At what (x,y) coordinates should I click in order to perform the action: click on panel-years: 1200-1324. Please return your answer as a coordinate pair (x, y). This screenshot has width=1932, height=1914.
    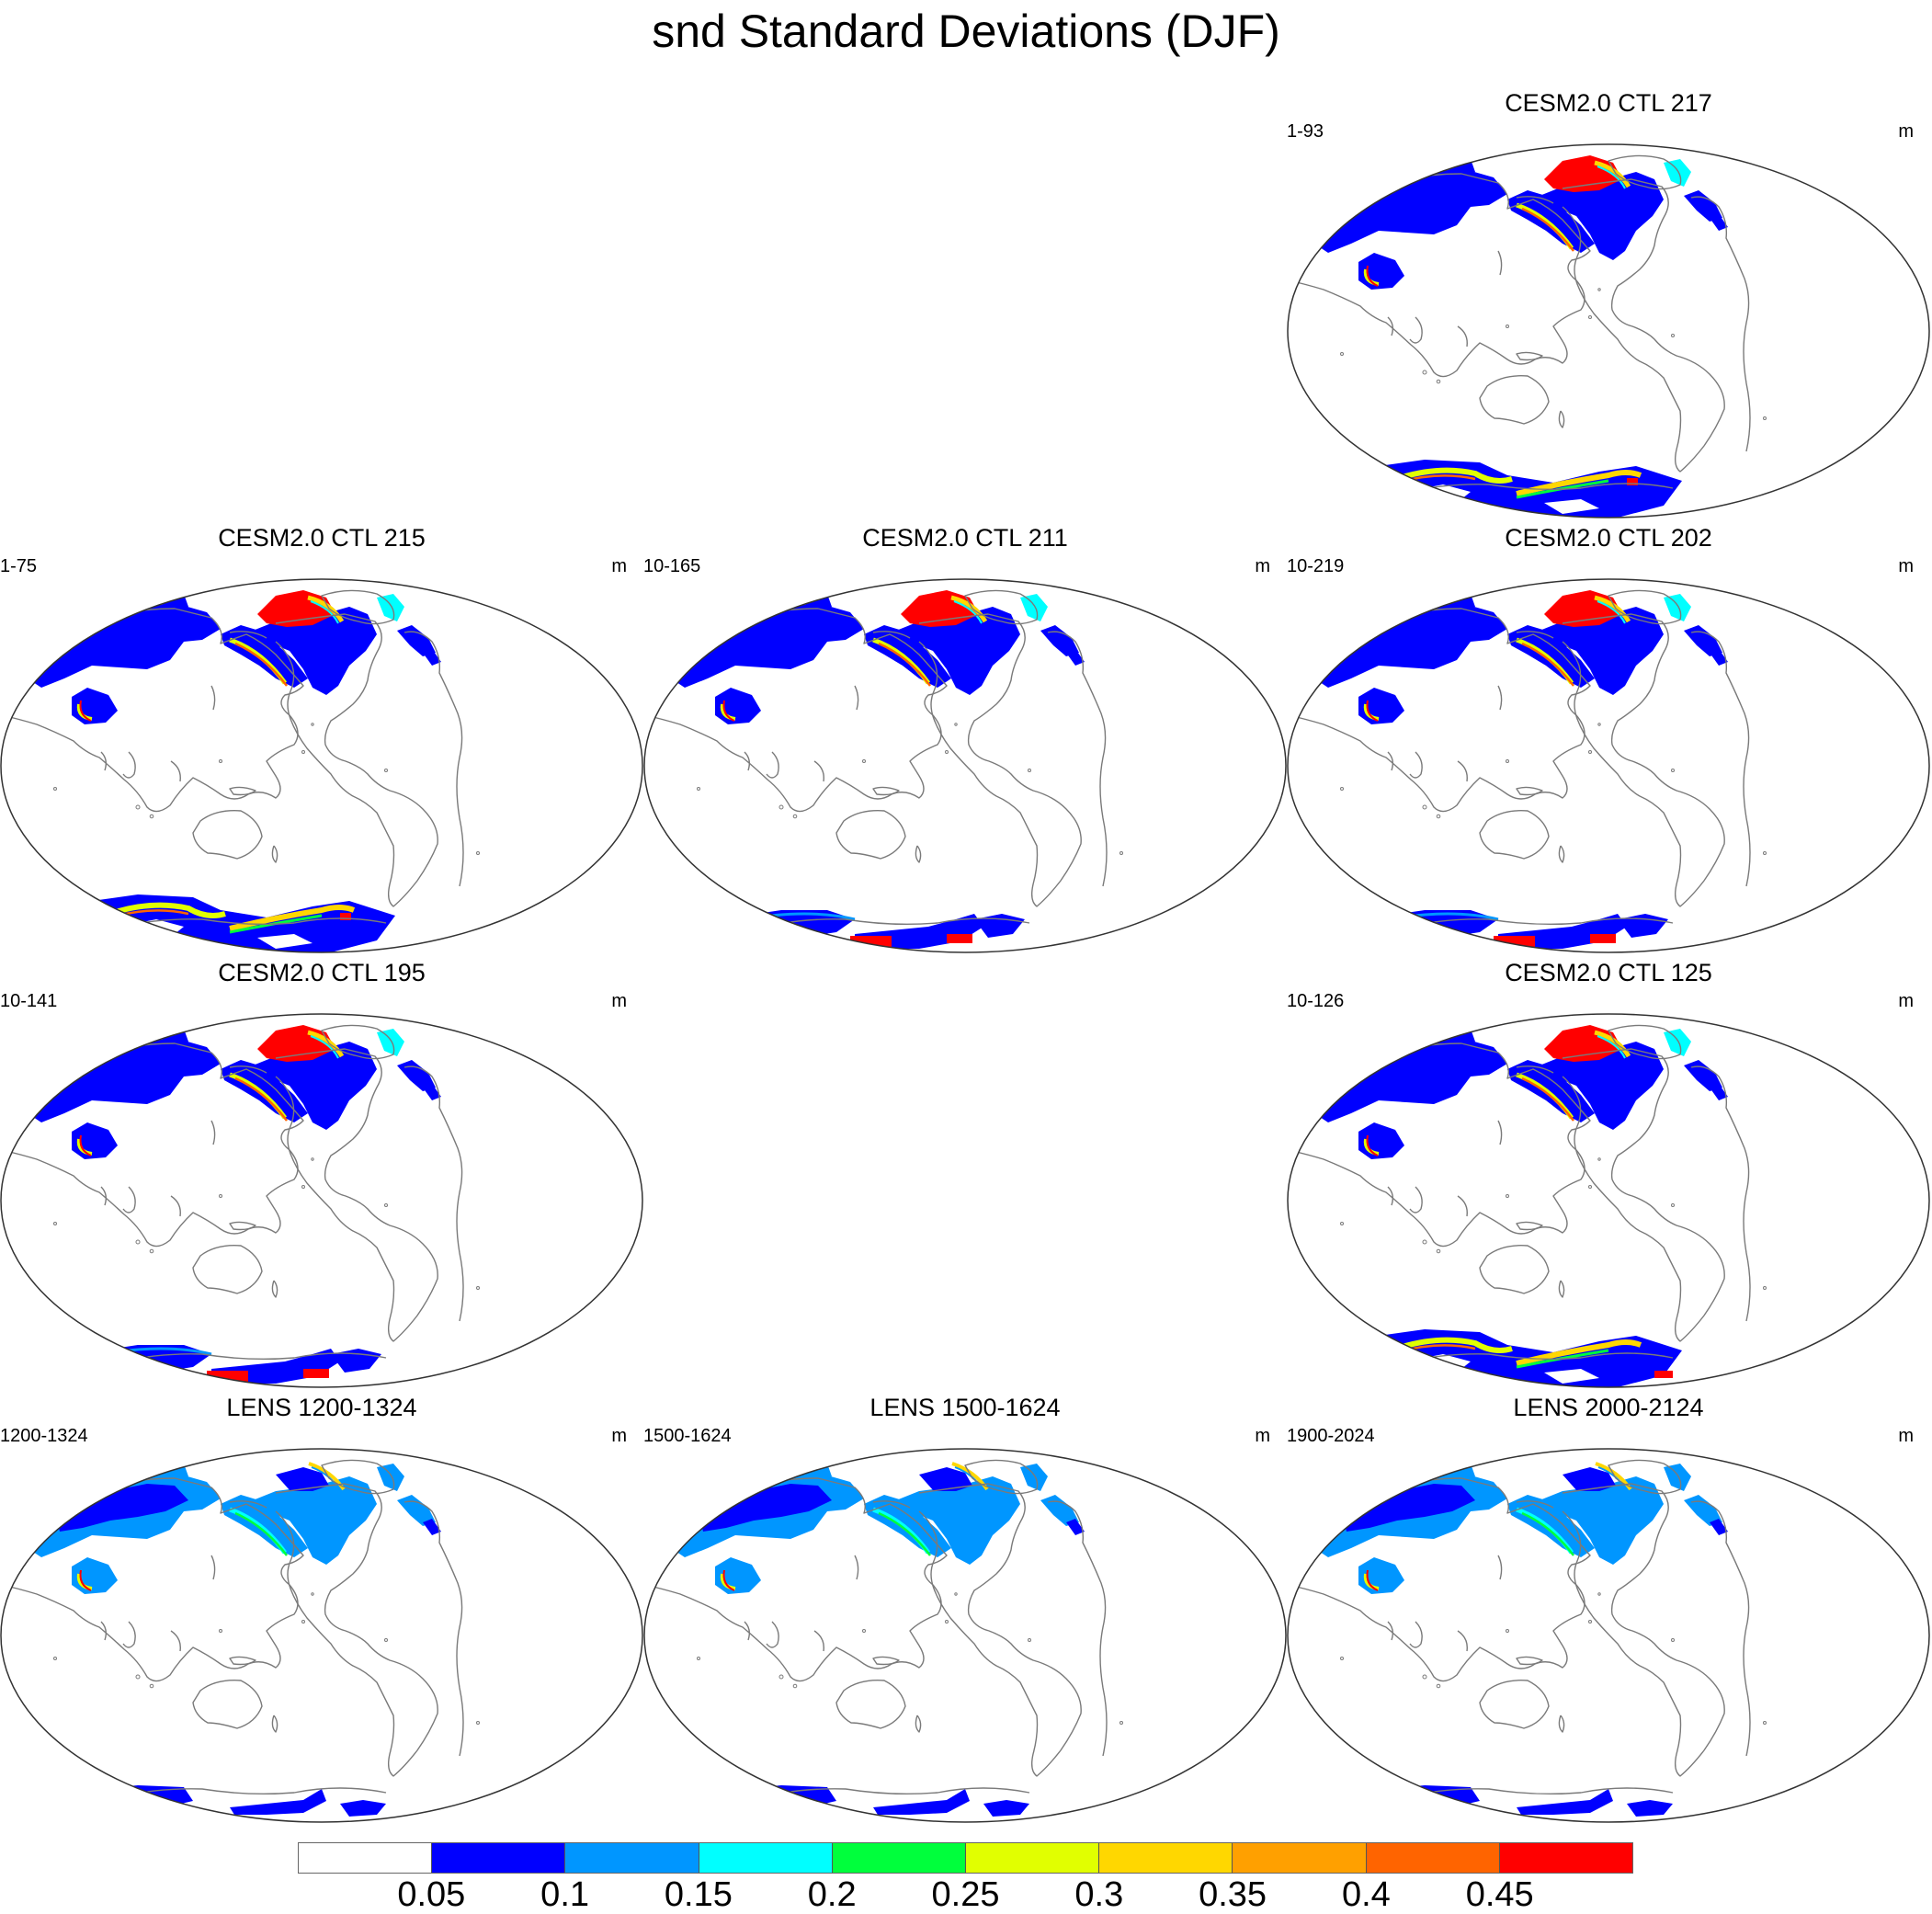
    Looking at the image, I should click on (44, 1436).